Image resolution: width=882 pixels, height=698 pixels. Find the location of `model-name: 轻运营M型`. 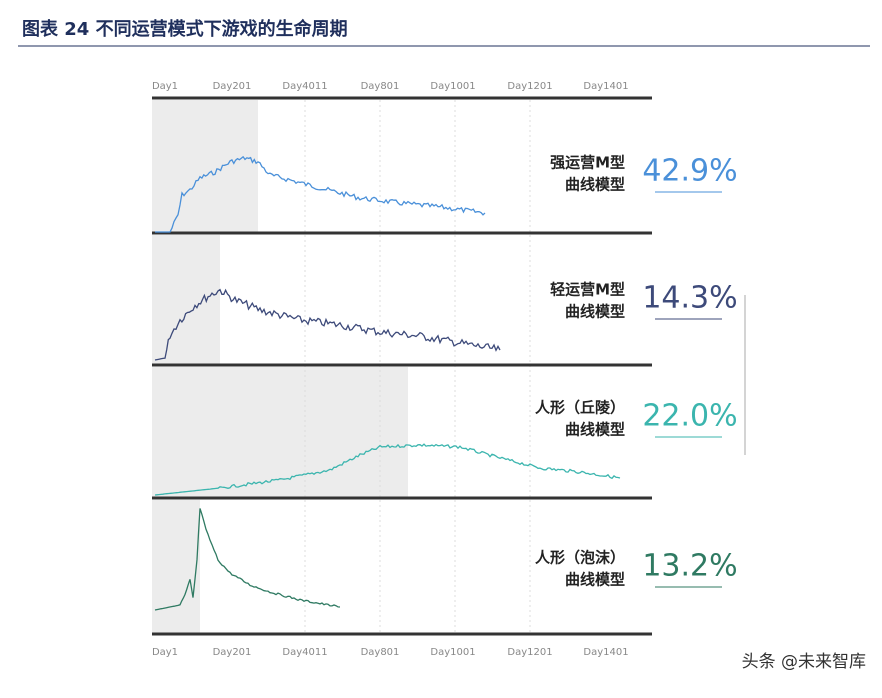

model-name: 轻运营M型 is located at coordinates (587, 290).